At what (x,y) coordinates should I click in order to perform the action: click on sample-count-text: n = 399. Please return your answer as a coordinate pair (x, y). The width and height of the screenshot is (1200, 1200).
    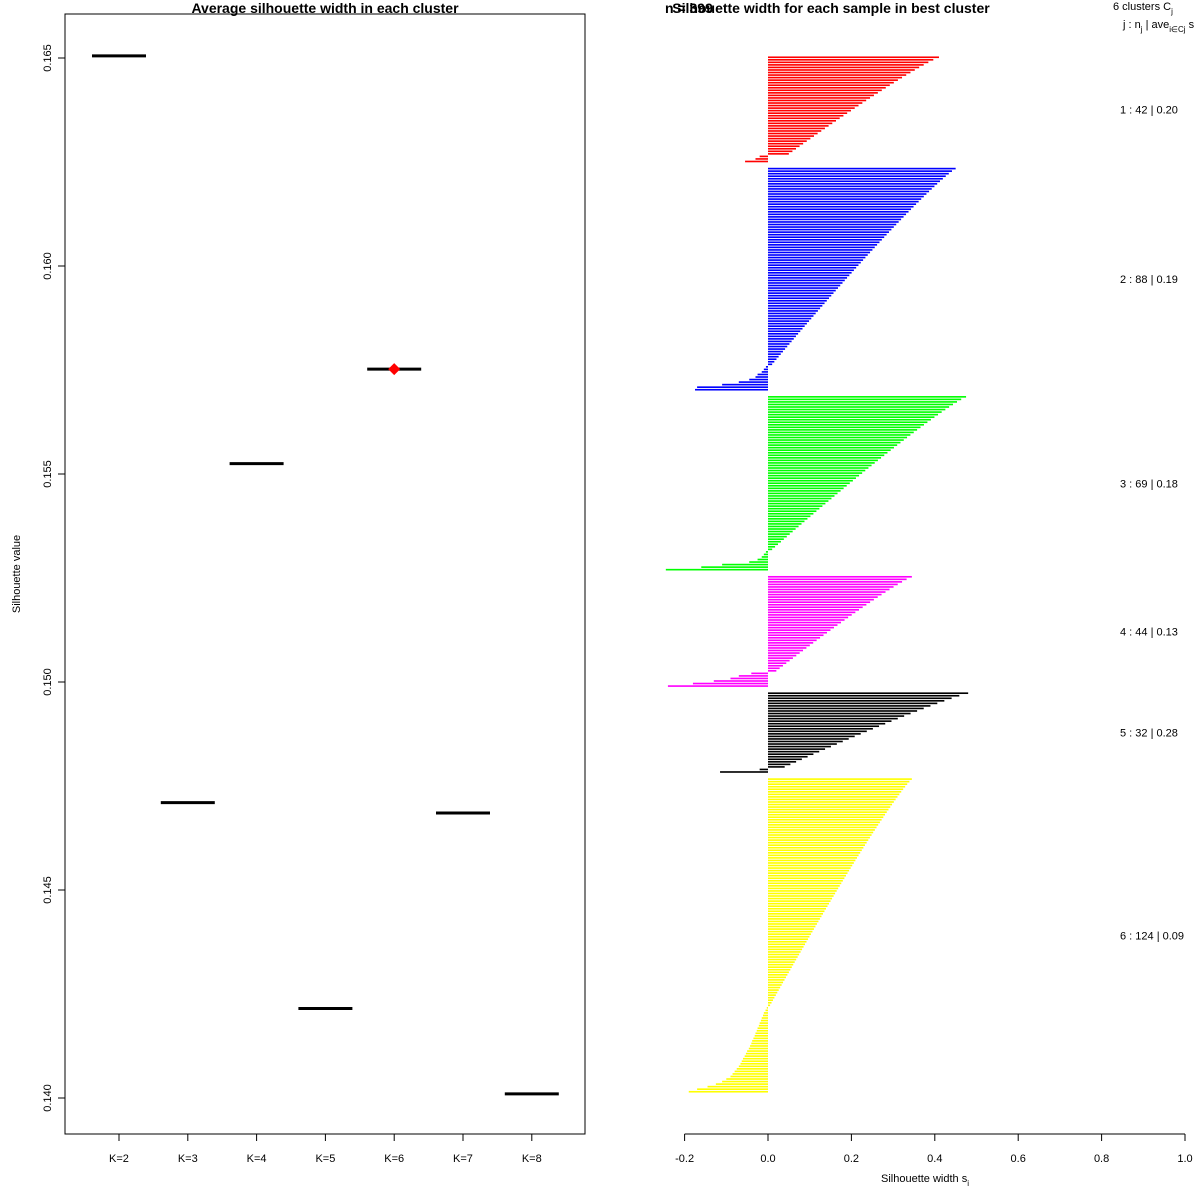
    Looking at the image, I should click on (689, 8).